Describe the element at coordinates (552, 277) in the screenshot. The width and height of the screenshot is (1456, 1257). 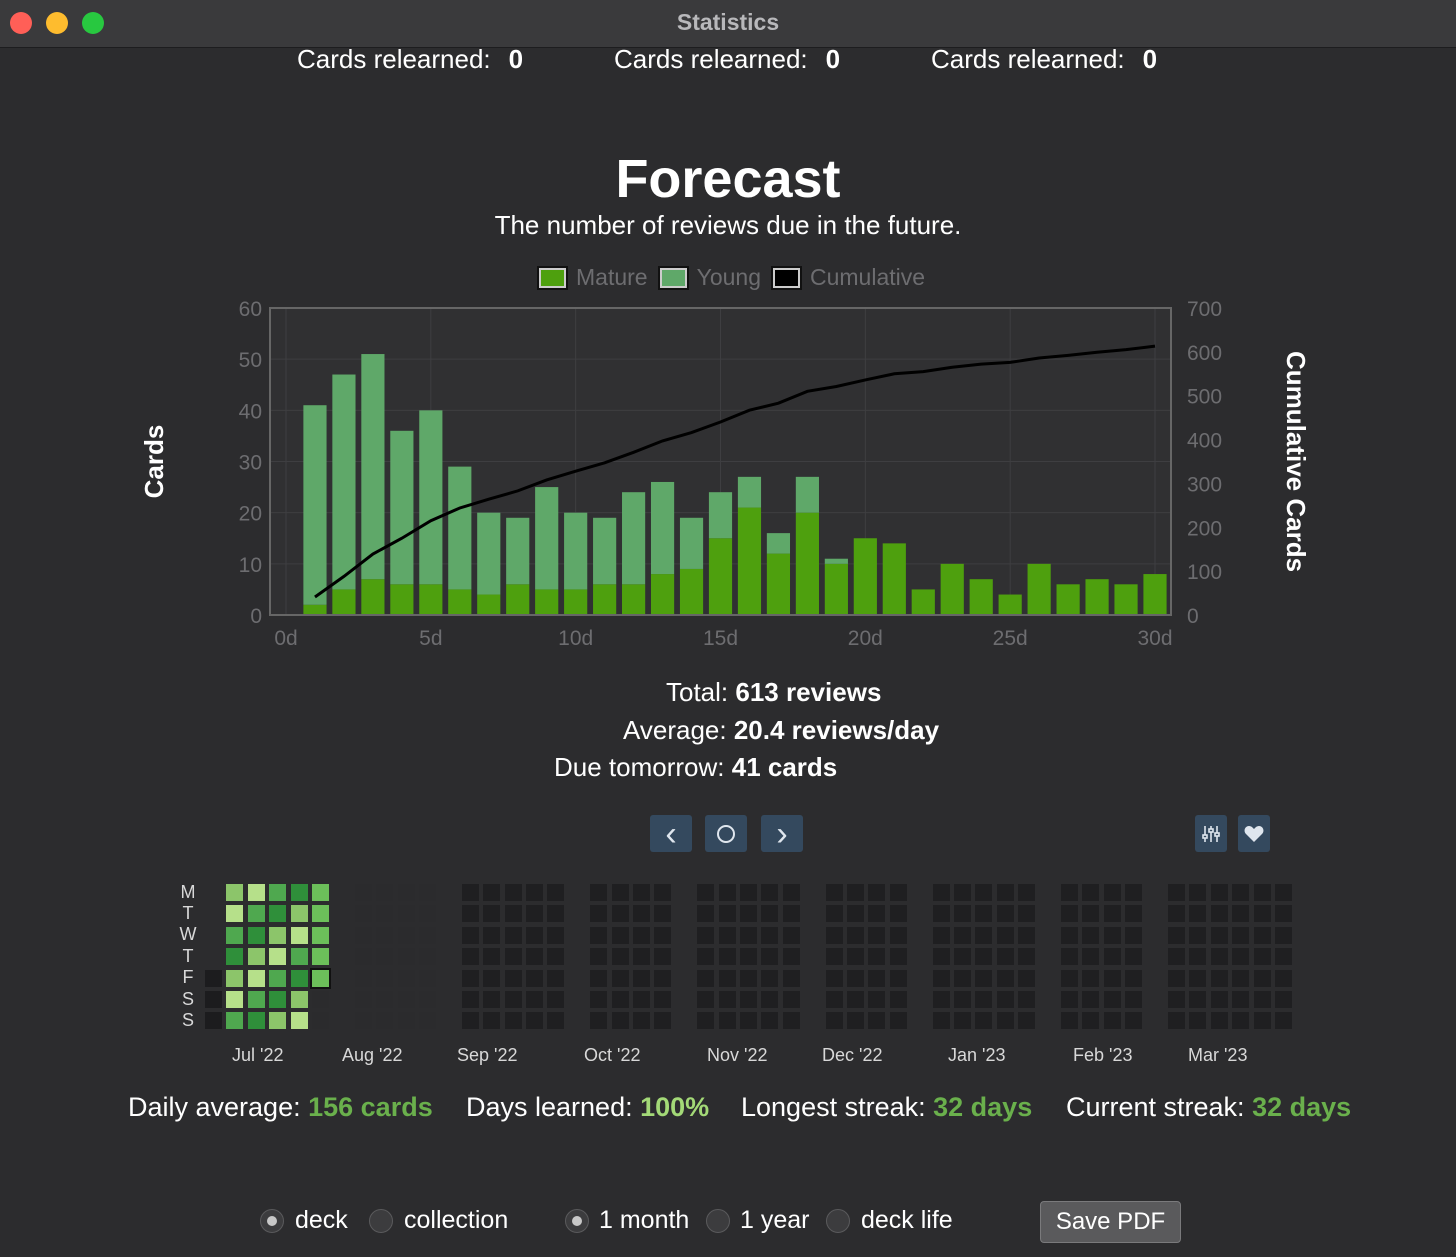
I see `legend-swatch-mature` at that location.